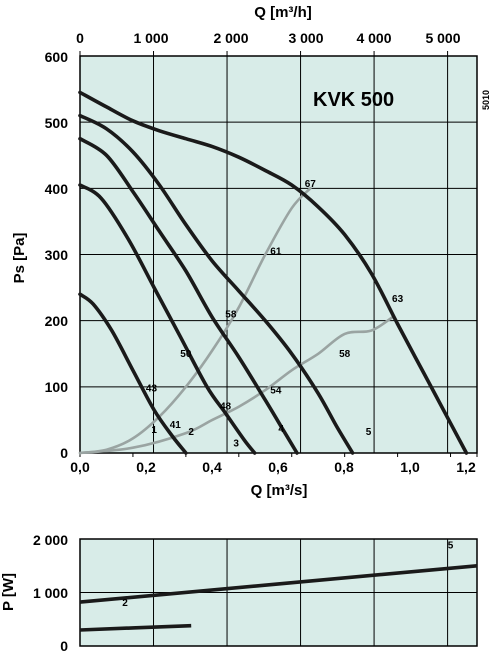 The height and width of the screenshot is (658, 498). I want to click on curve-label: 1, so click(154, 430).